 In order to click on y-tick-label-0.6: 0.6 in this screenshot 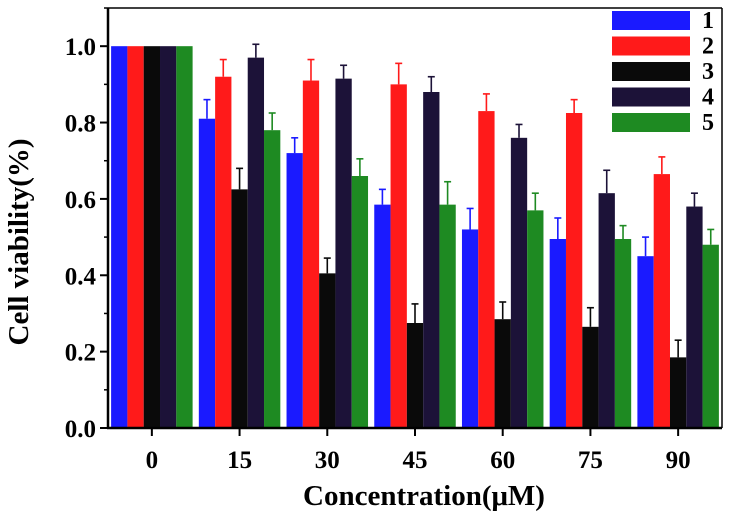, I will do `click(80, 200)`.